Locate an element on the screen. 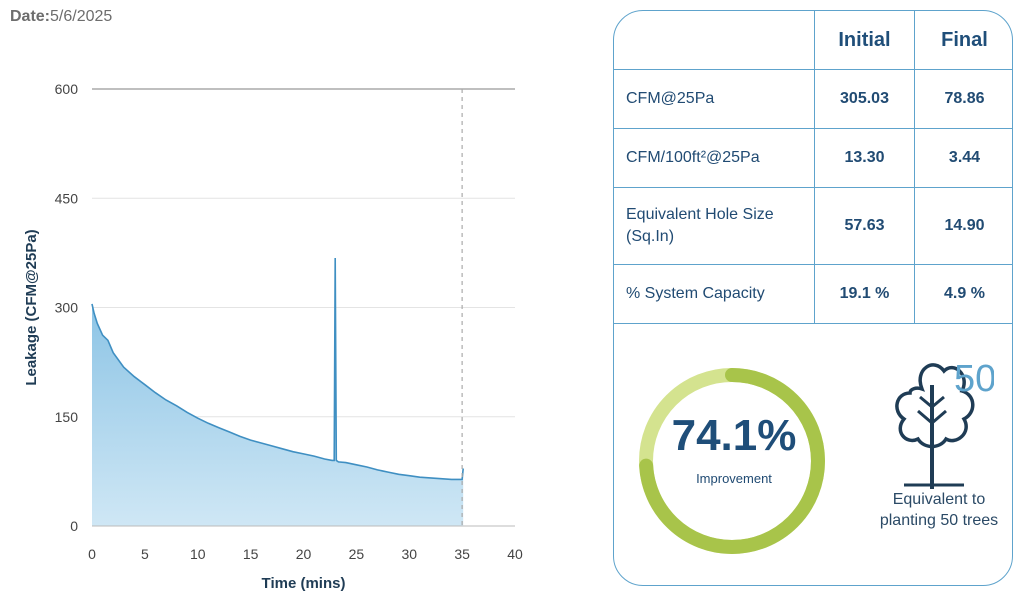 Image resolution: width=1024 pixels, height=601 pixels. x-tick-label: 10 is located at coordinates (198, 554).